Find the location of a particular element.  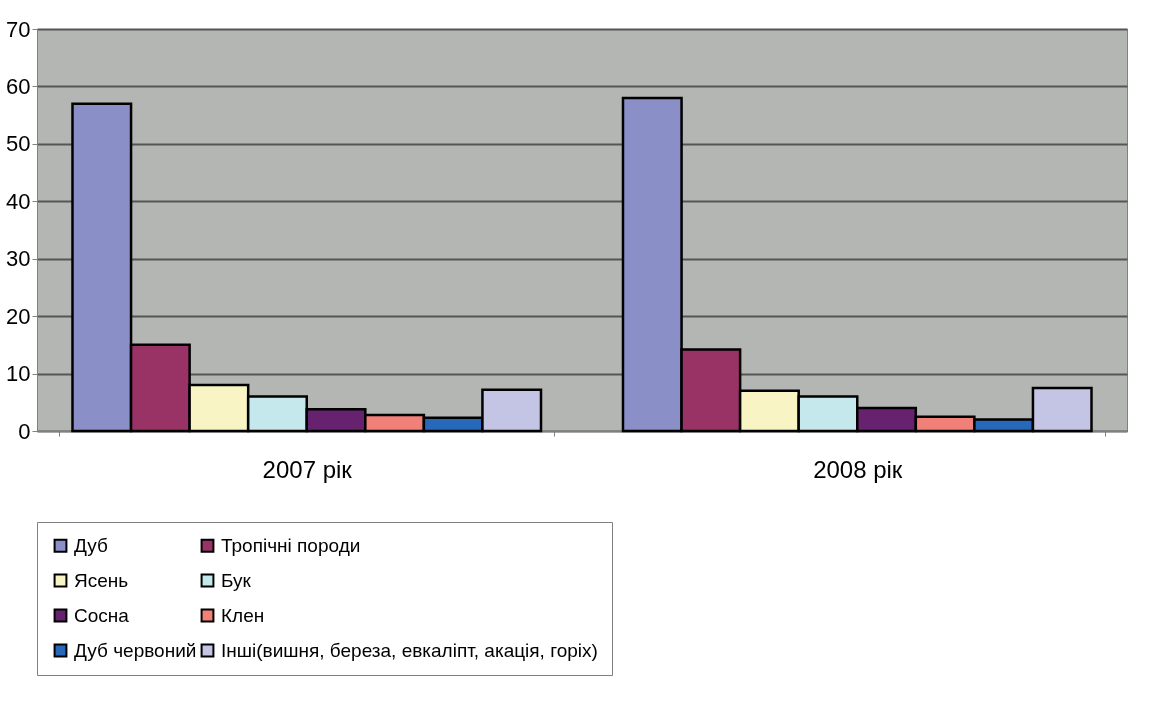

legend-label: Бук is located at coordinates (236, 580).